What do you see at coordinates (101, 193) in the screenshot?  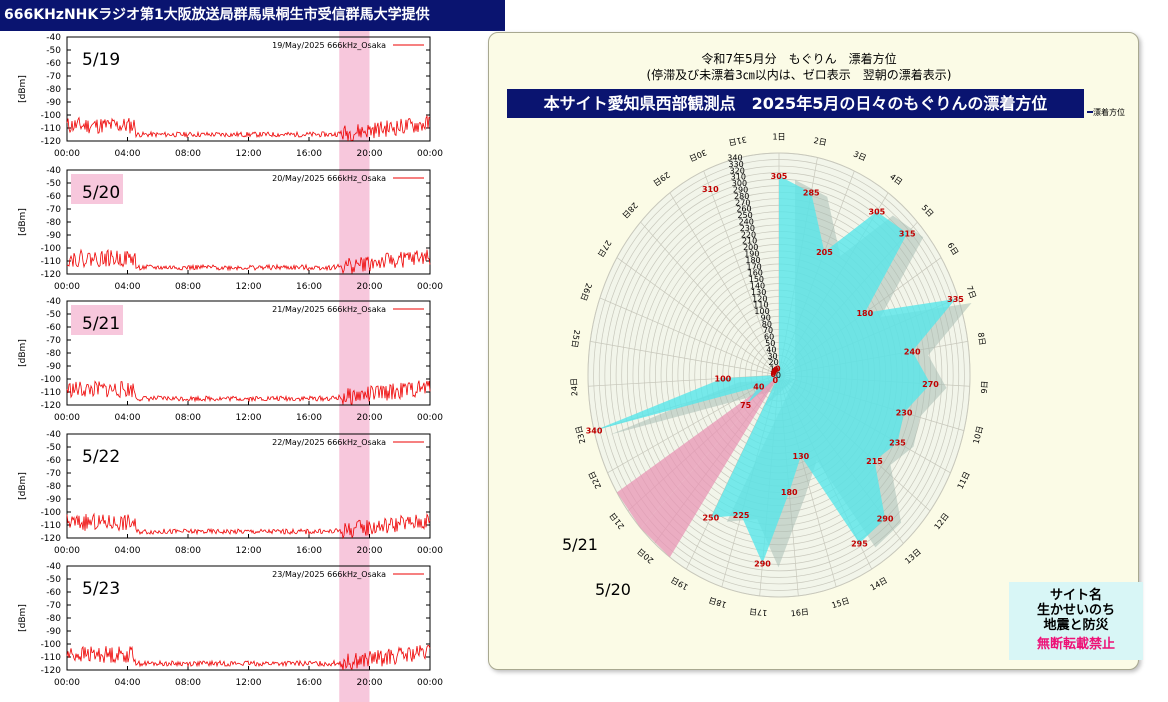 I see `date-label: 5/20` at bounding box center [101, 193].